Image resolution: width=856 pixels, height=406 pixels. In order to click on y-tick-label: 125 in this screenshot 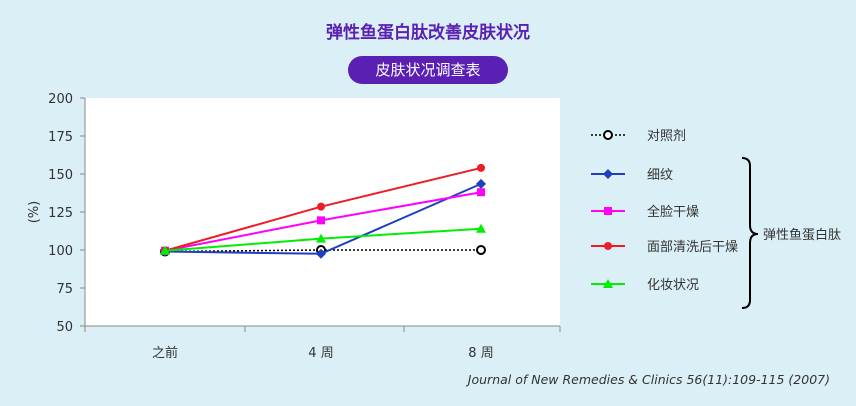, I will do `click(60, 213)`.